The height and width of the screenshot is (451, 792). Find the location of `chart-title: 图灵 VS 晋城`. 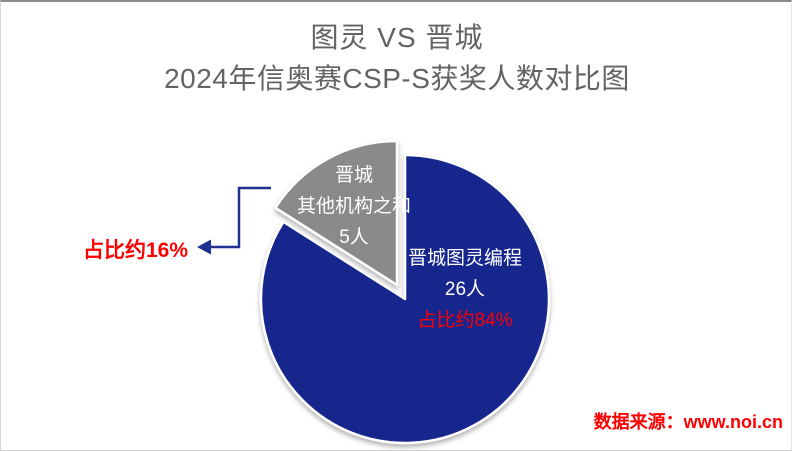

chart-title: 图灵 VS 晋城 is located at coordinates (397, 37).